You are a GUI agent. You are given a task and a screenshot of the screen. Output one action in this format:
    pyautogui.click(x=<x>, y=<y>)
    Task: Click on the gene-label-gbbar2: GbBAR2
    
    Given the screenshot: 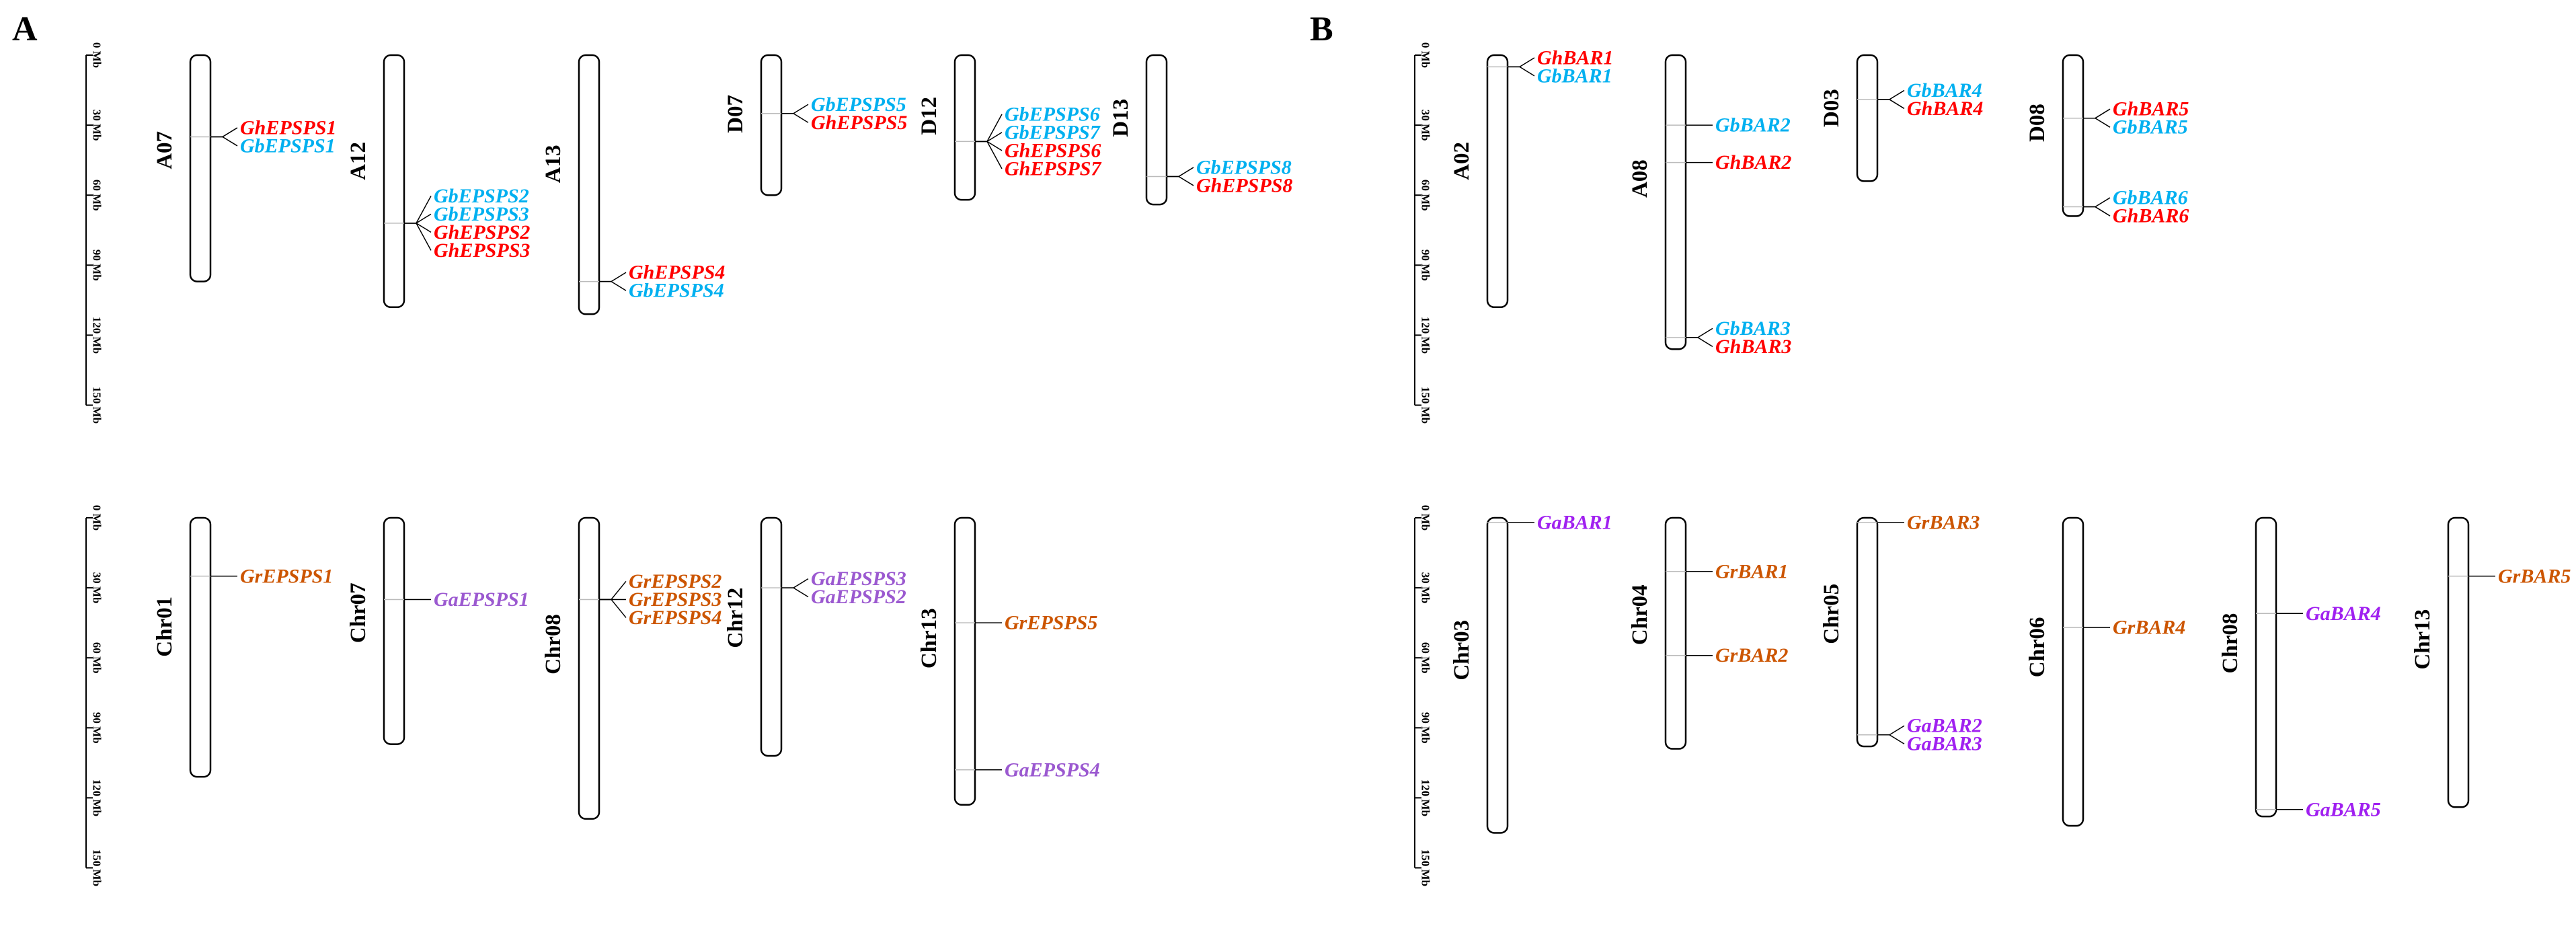 What is the action you would take?
    pyautogui.click(x=1753, y=125)
    